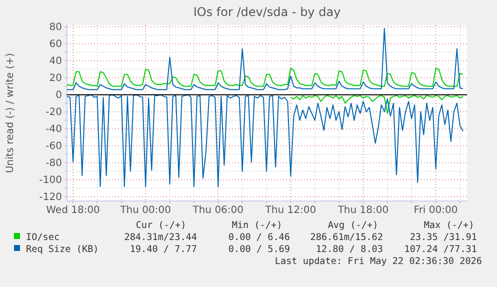  I want to click on y-axis-title: Units read (-) / write (+), so click(10, 113).